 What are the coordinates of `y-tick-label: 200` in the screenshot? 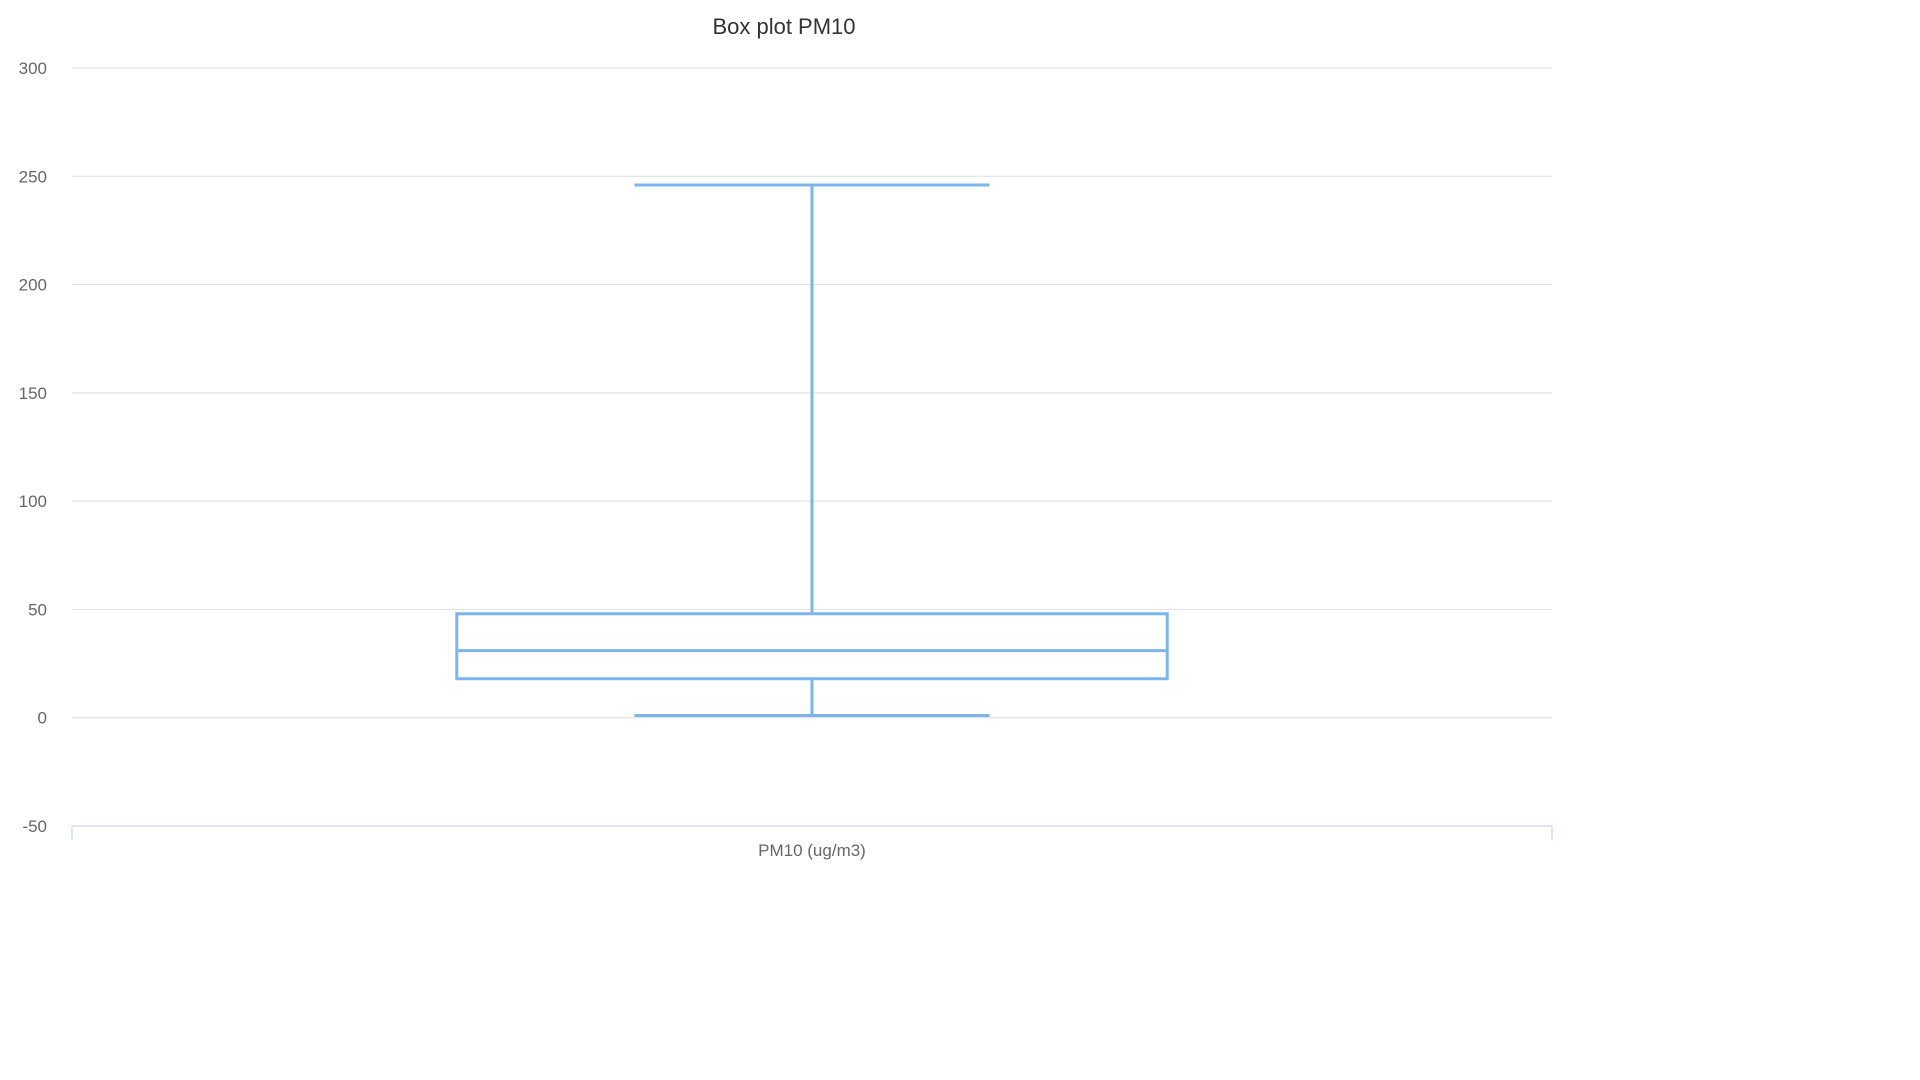 It's located at (33, 285).